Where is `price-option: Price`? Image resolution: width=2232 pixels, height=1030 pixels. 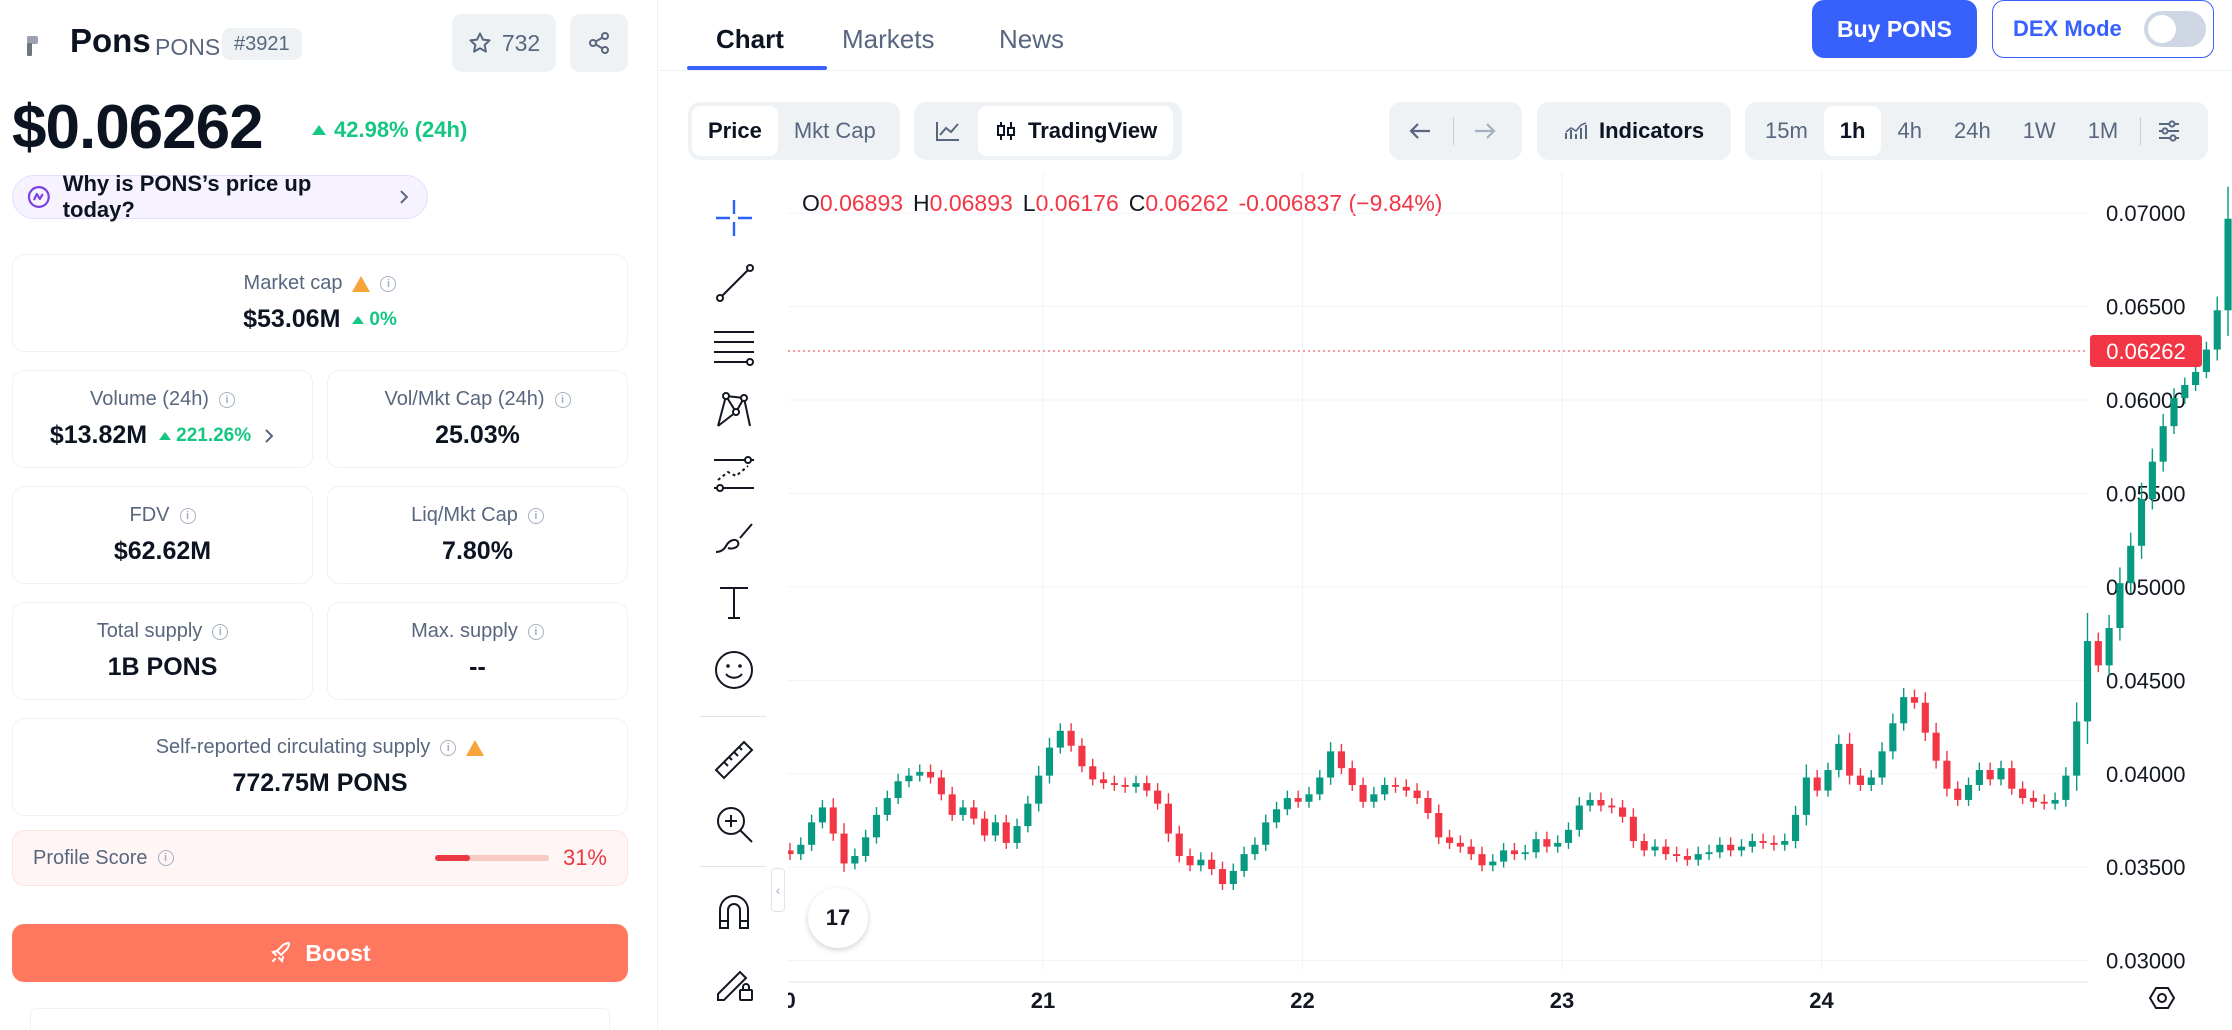
price-option: Price is located at coordinates (735, 131).